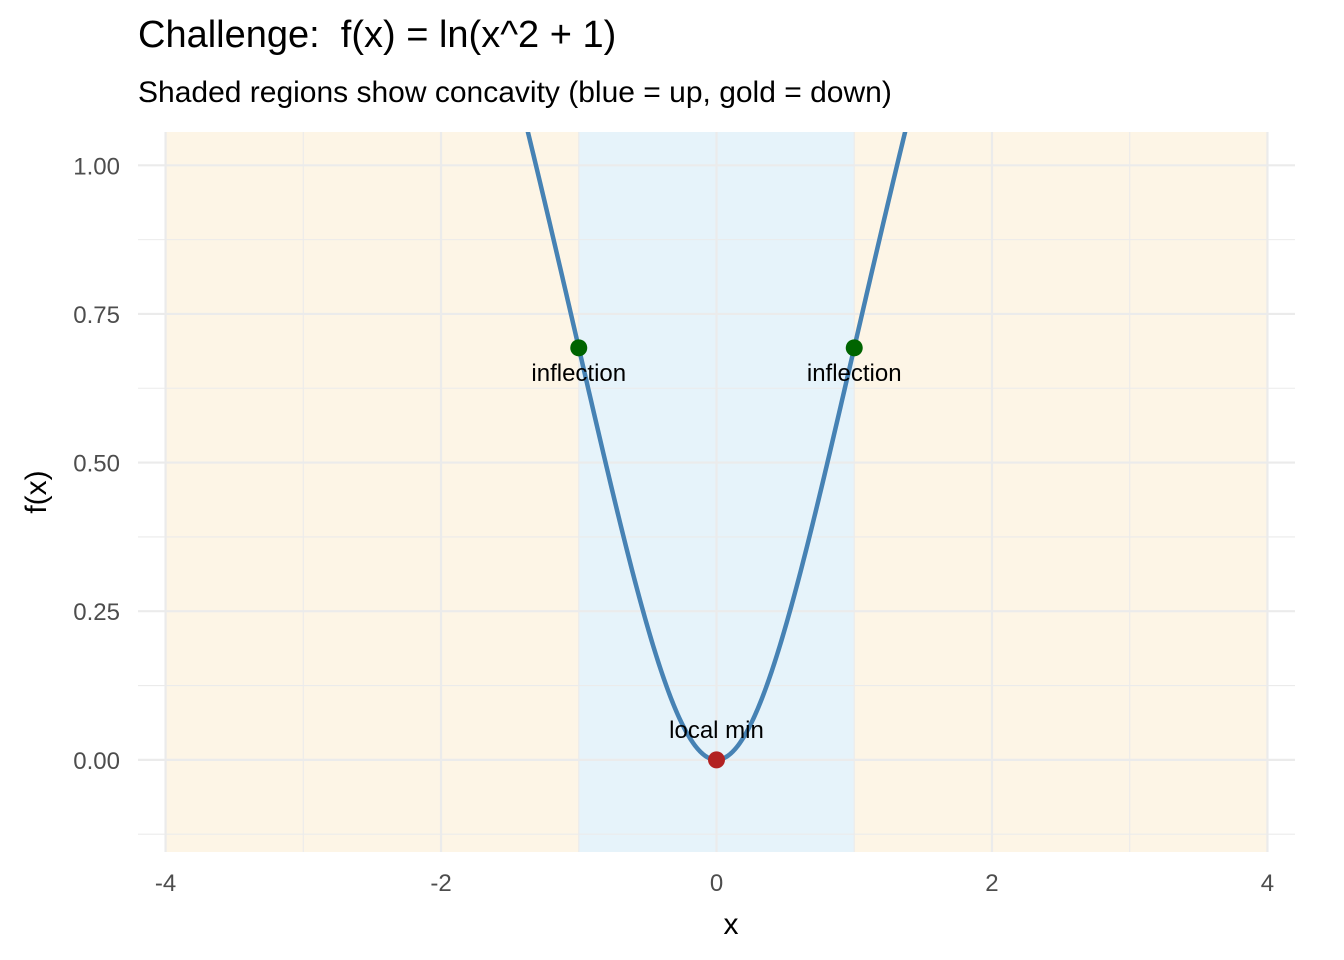  What do you see at coordinates (854, 373) in the screenshot?
I see `point-label-1: inflection` at bounding box center [854, 373].